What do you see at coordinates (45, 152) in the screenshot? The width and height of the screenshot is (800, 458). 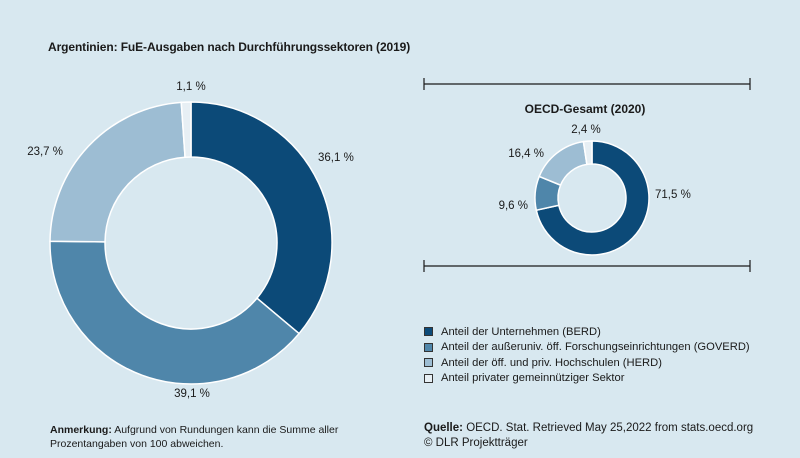 I see `main-label-2: 23,7 %` at bounding box center [45, 152].